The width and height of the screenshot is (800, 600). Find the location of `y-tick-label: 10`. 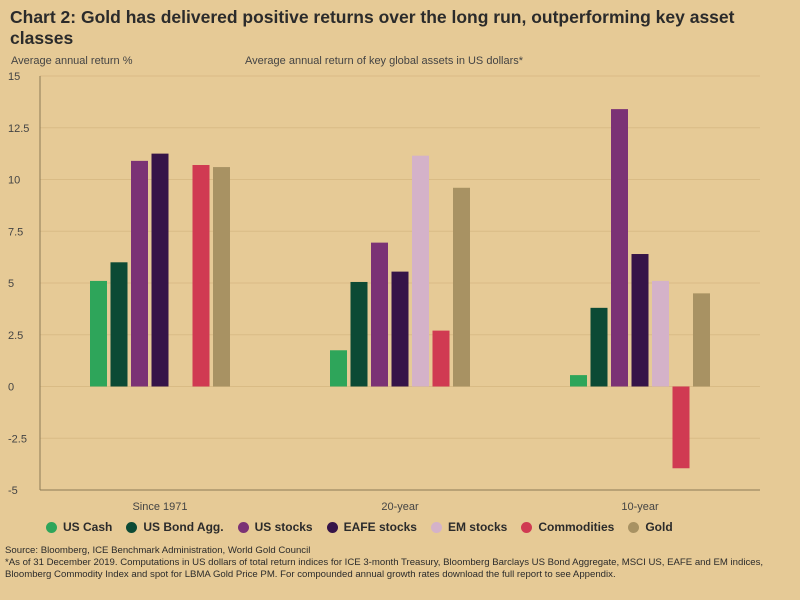

y-tick-label: 10 is located at coordinates (14, 181).